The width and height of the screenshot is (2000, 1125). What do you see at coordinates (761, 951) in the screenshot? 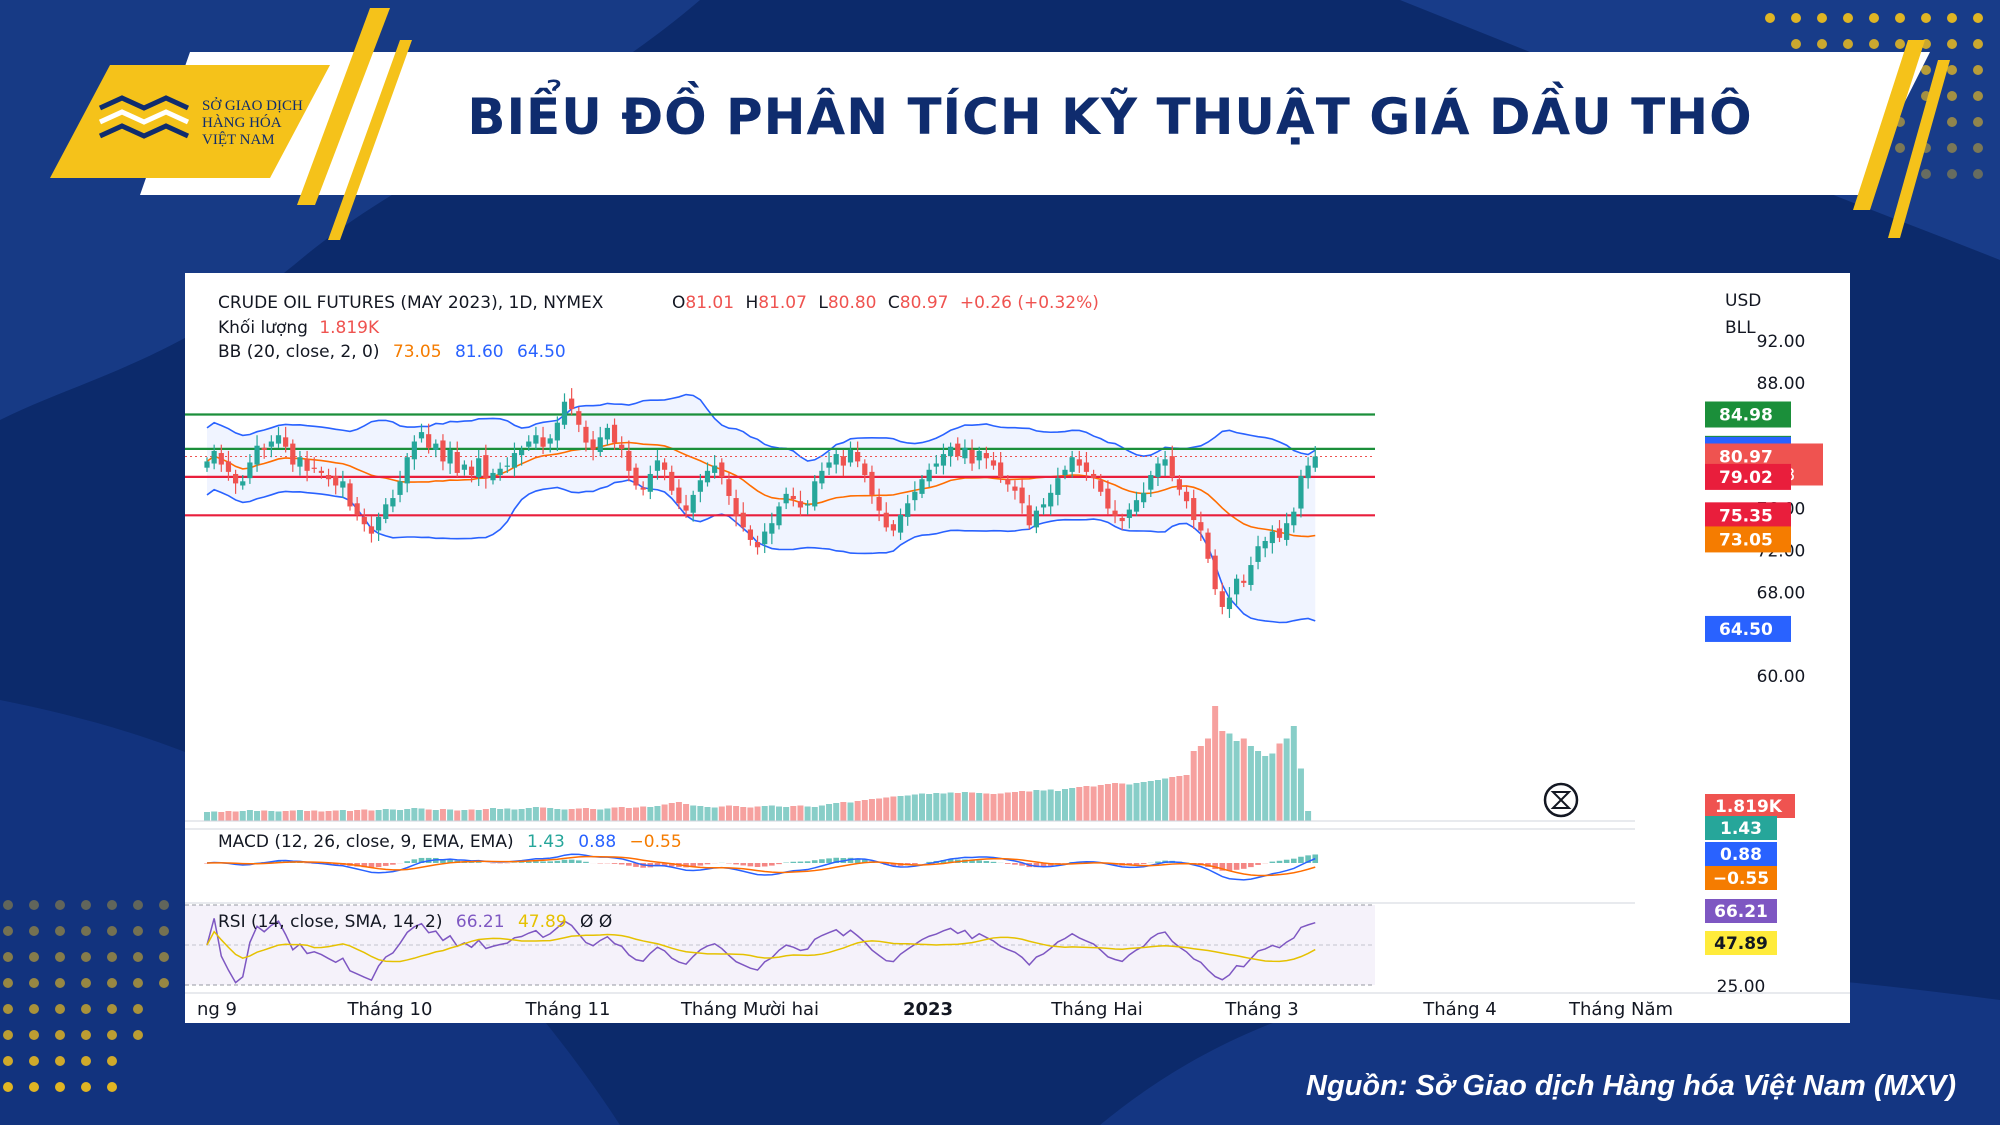
I see `rsi-line` at bounding box center [761, 951].